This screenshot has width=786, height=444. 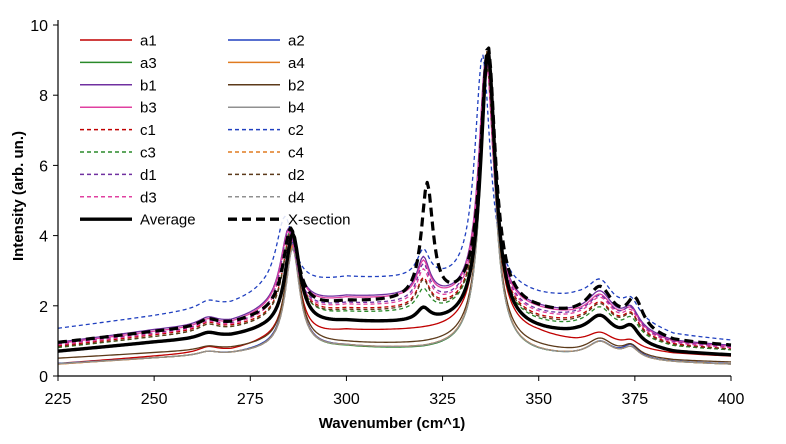 What do you see at coordinates (118, 63) in the screenshot?
I see `legend-item: a3` at bounding box center [118, 63].